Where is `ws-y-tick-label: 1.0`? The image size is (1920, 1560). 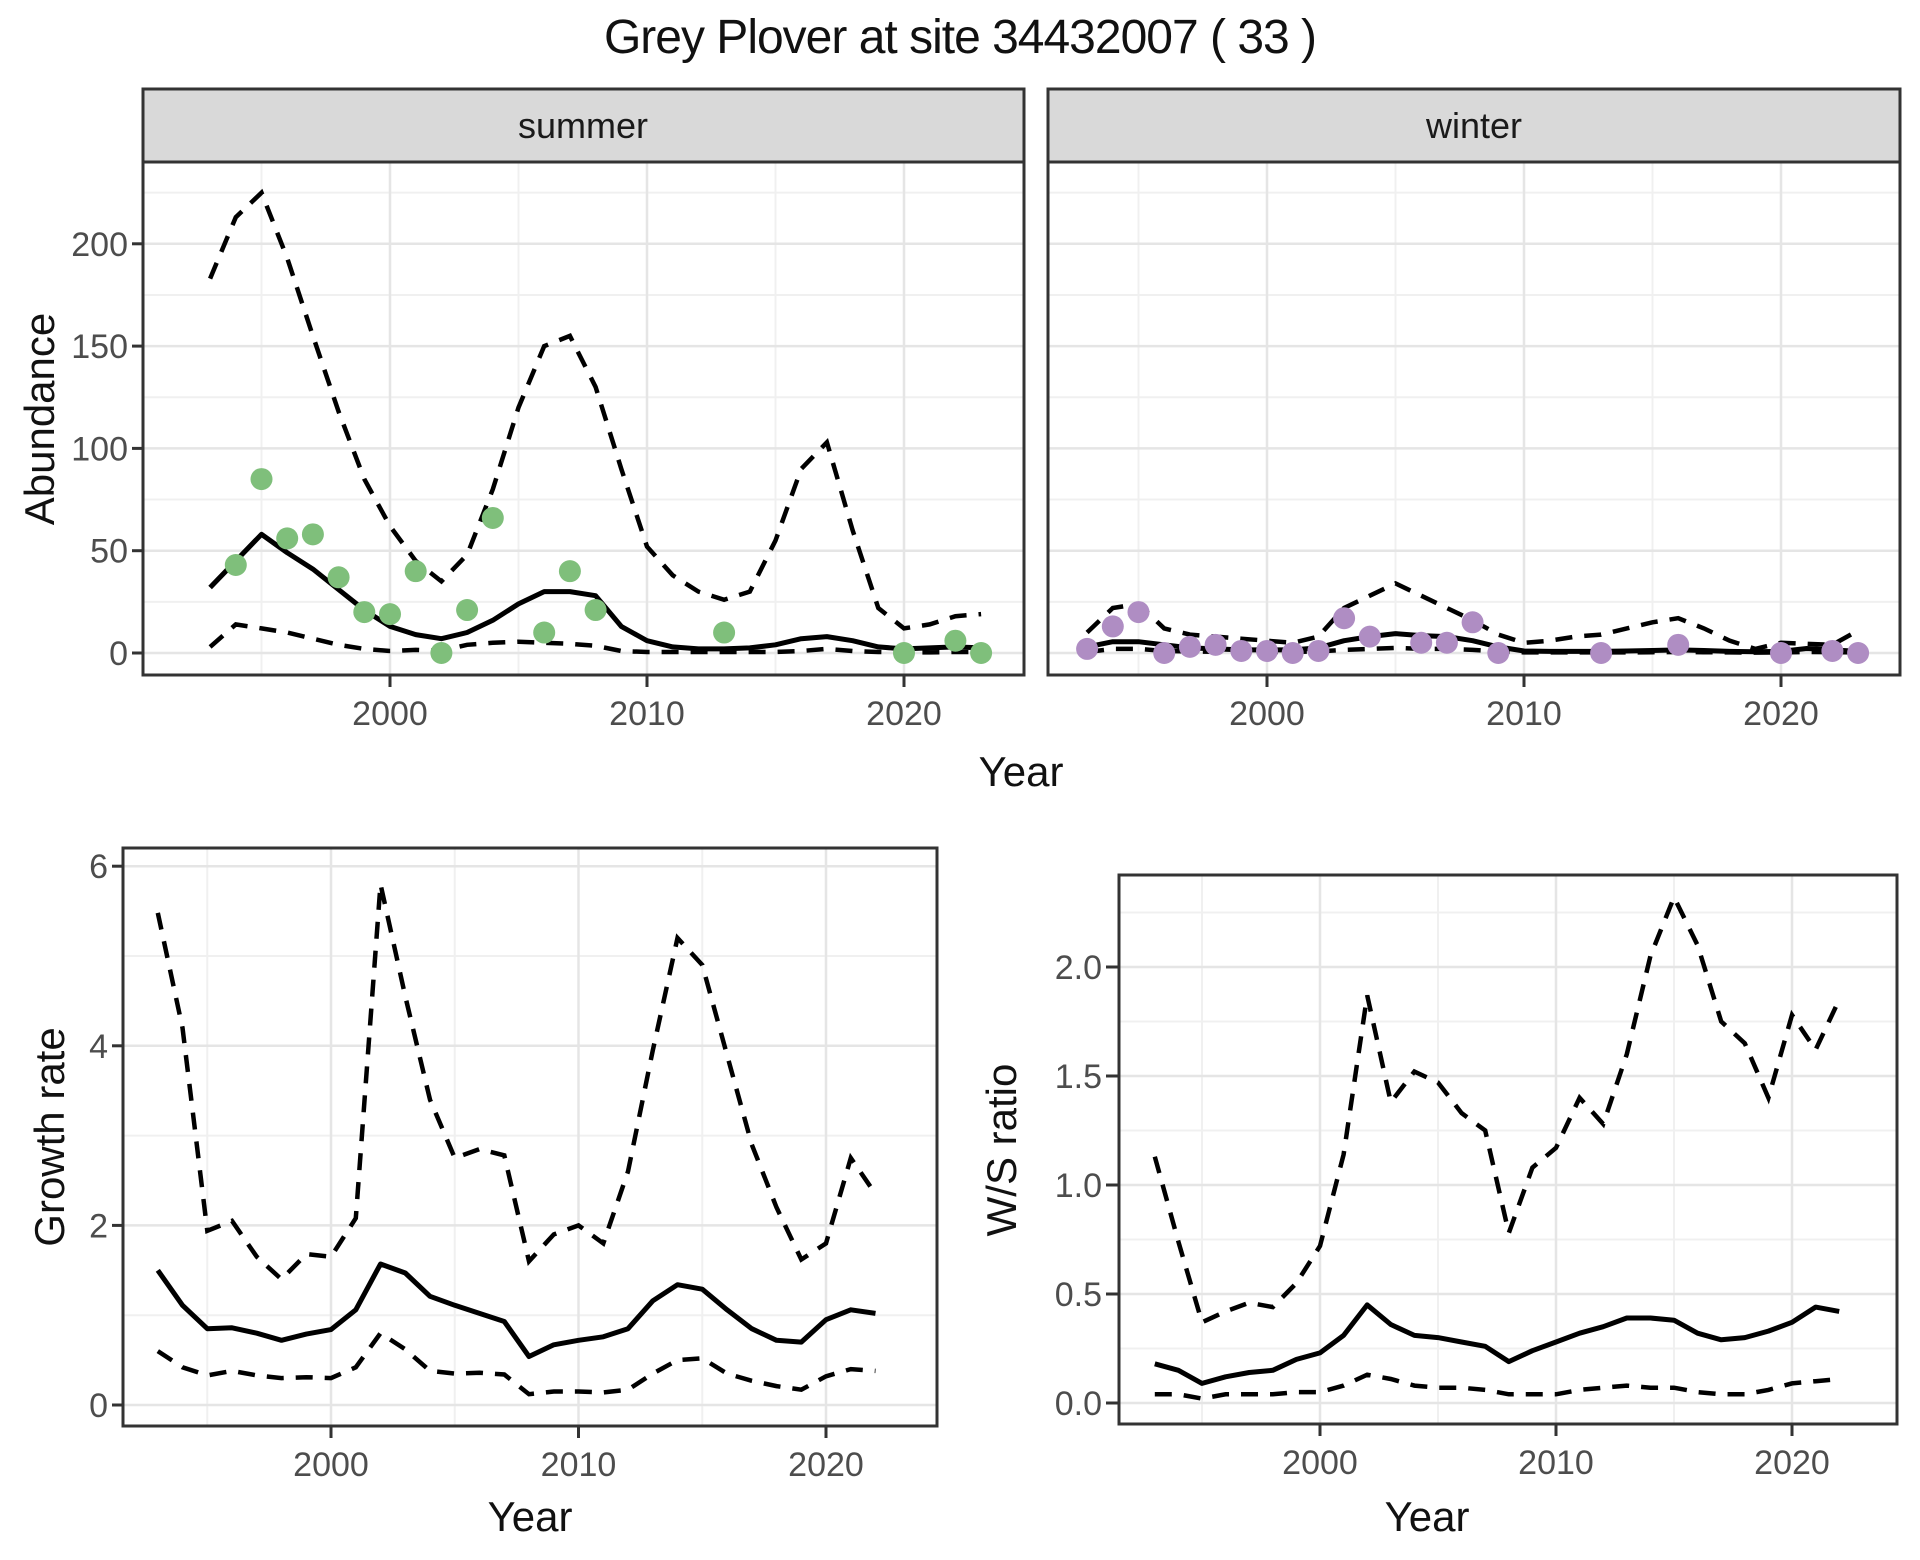
ws-y-tick-label: 1.0 is located at coordinates (1078, 1186).